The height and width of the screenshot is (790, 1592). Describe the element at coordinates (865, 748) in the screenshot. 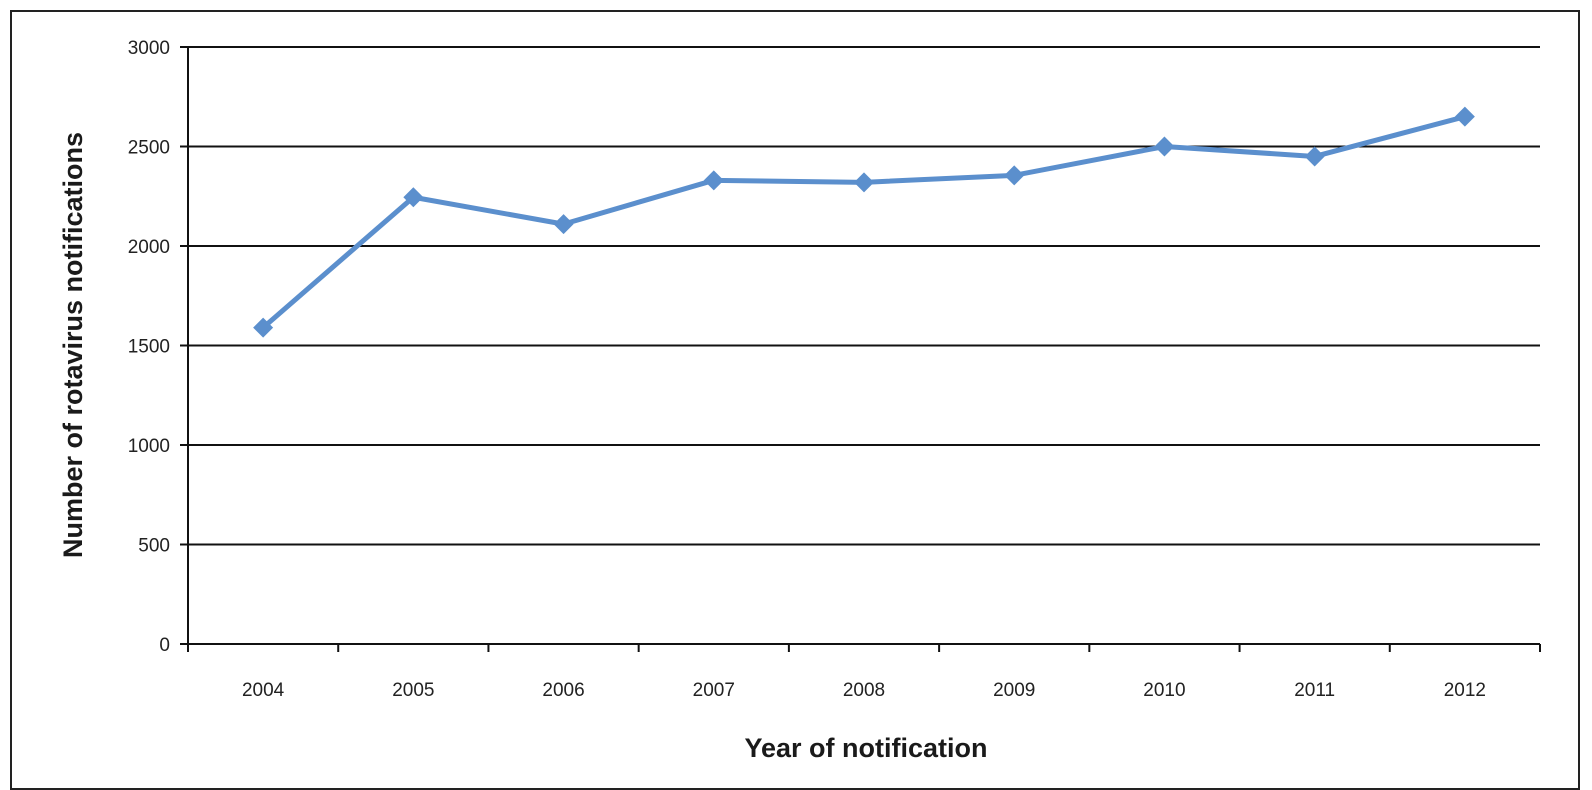

I see `x-axis-title: Year of notification` at that location.